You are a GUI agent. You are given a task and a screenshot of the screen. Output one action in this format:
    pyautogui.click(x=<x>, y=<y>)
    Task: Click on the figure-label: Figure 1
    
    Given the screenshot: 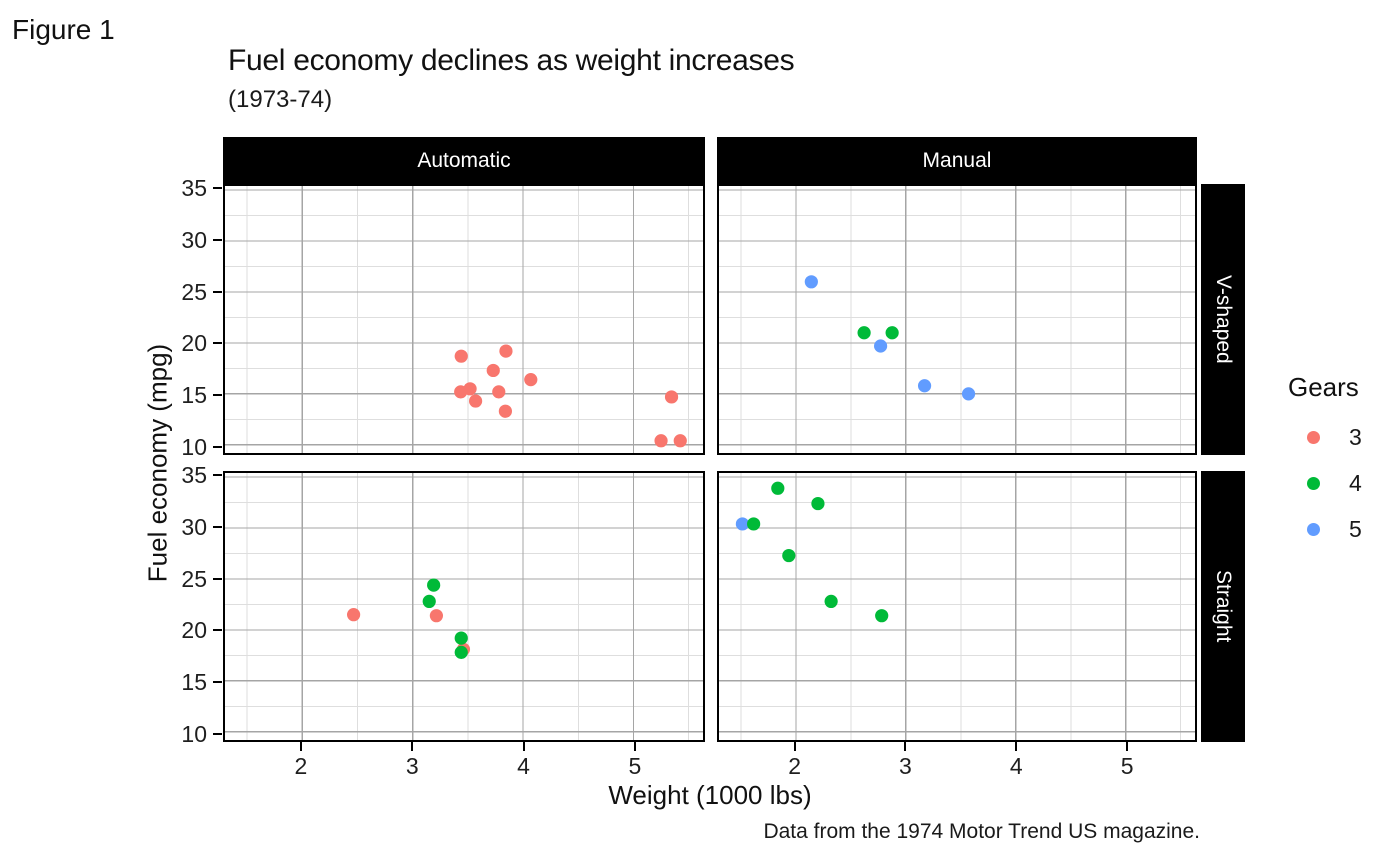 What is the action you would take?
    pyautogui.click(x=63, y=29)
    